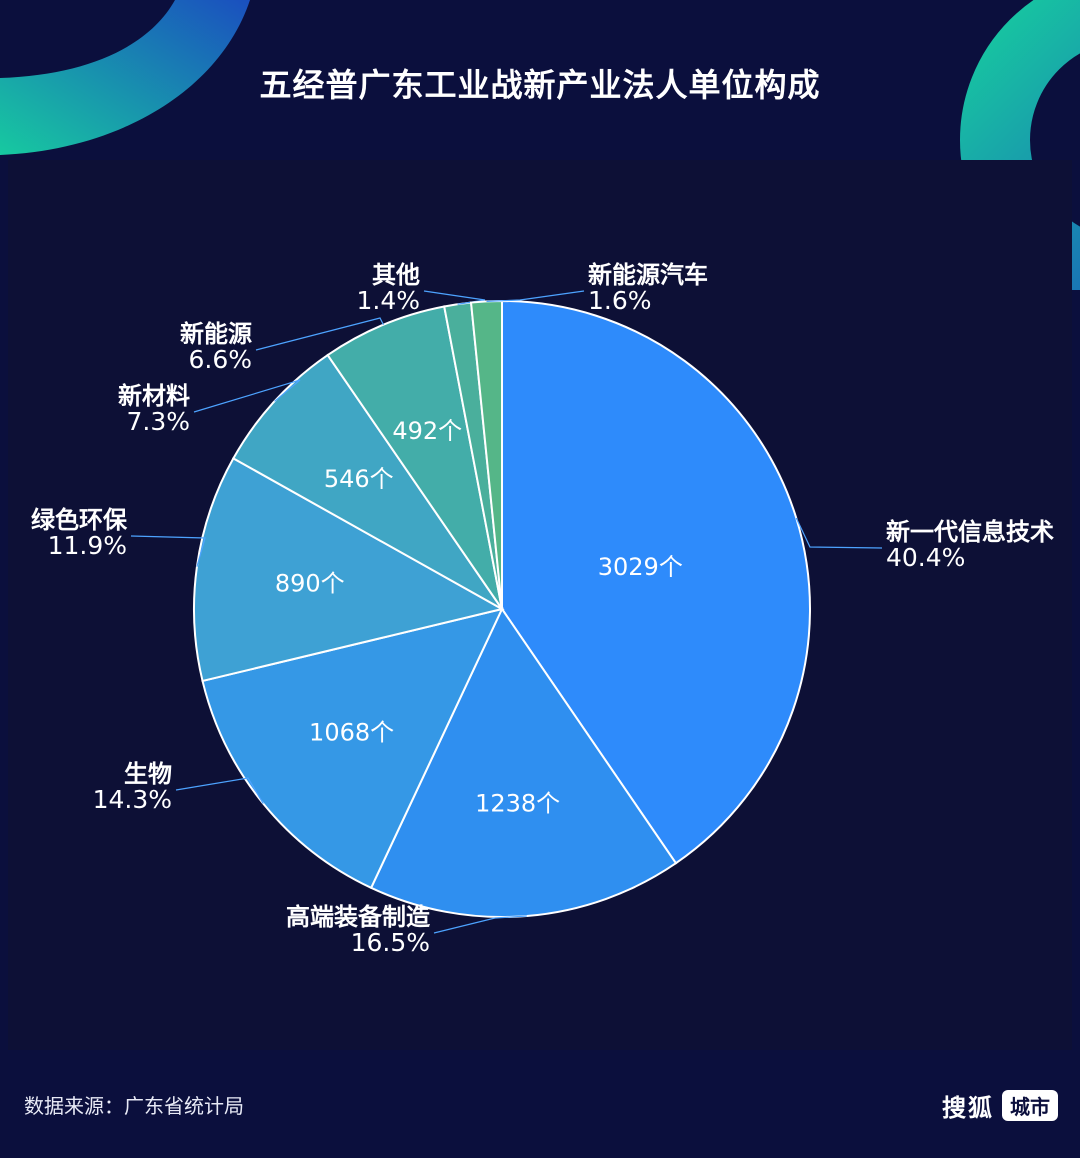 Image resolution: width=1080 pixels, height=1158 pixels. What do you see at coordinates (154, 396) in the screenshot?
I see `slice-name-label-4: 新材料` at bounding box center [154, 396].